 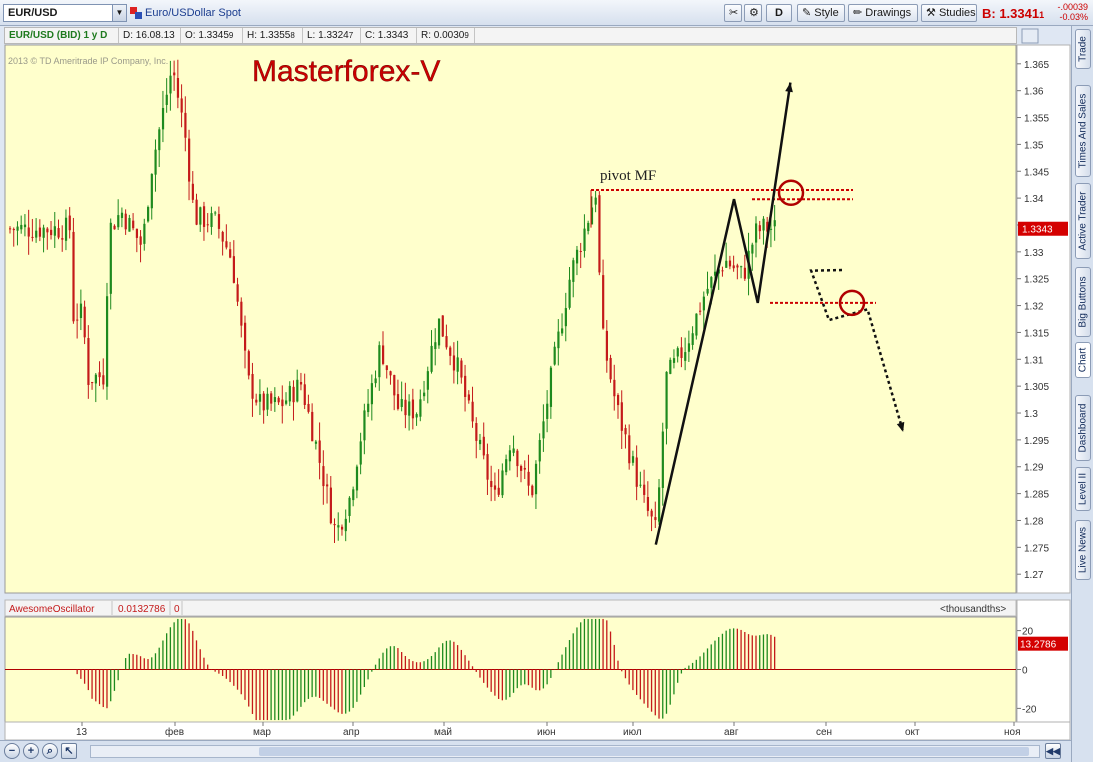 What do you see at coordinates (1083, 221) in the screenshot?
I see `tab-active-trader: Active Trader` at bounding box center [1083, 221].